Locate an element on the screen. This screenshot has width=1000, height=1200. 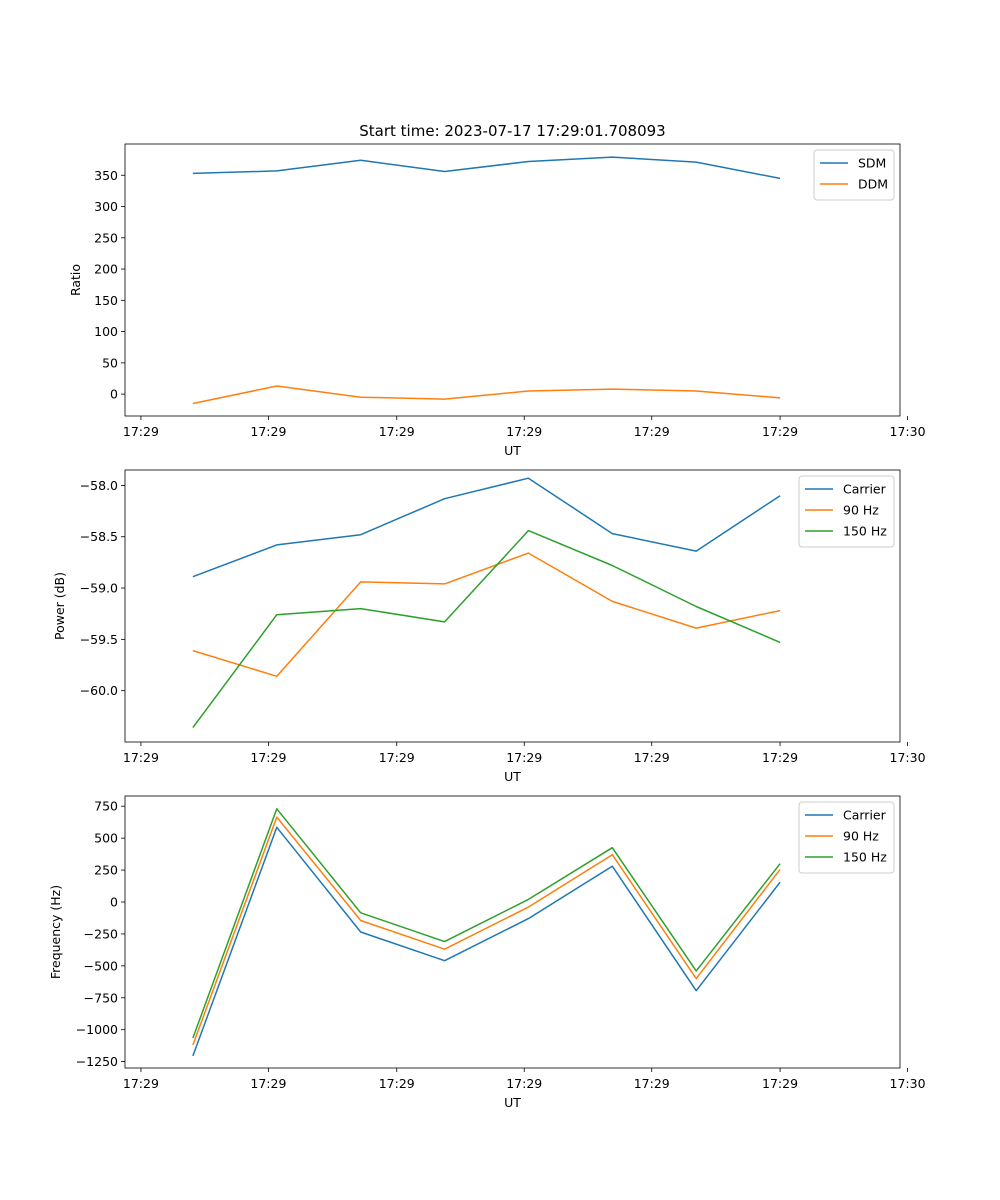
y-axis-label: Power (dB) is located at coordinates (59, 606).